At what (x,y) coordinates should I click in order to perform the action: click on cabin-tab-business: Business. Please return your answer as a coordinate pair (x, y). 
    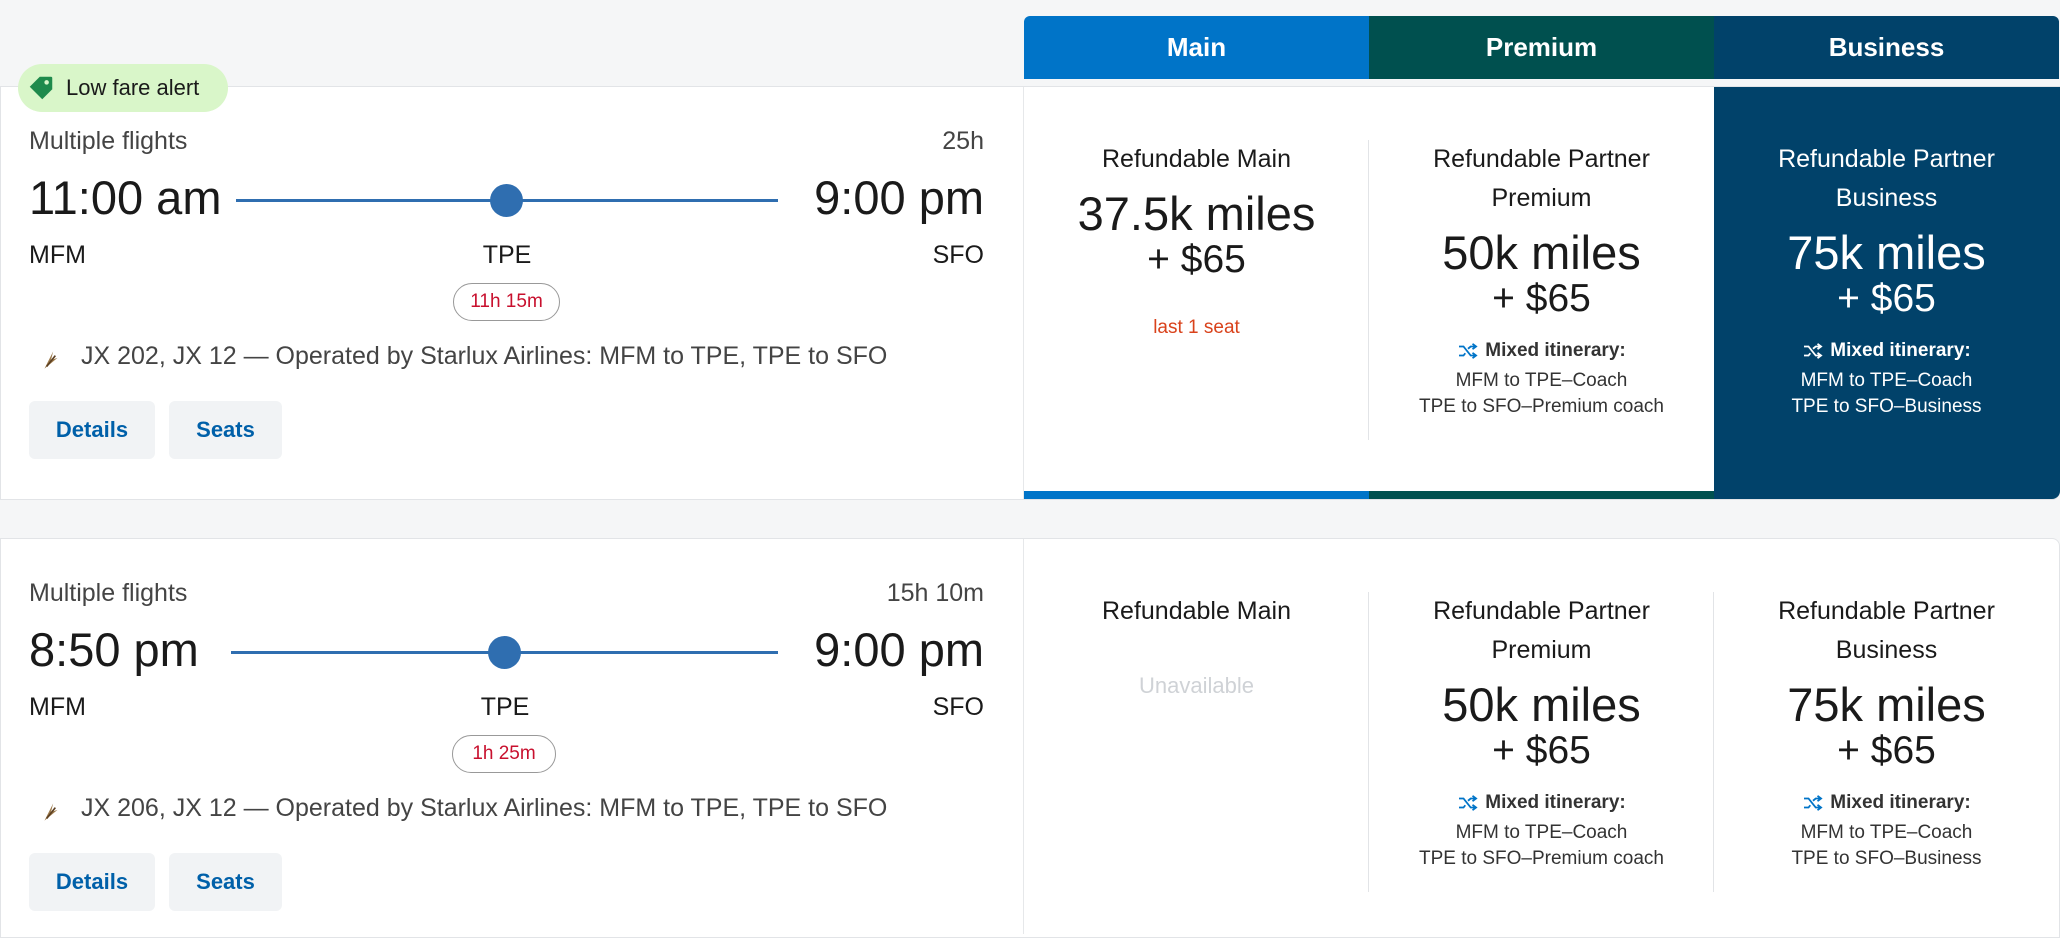
    Looking at the image, I should click on (1886, 47).